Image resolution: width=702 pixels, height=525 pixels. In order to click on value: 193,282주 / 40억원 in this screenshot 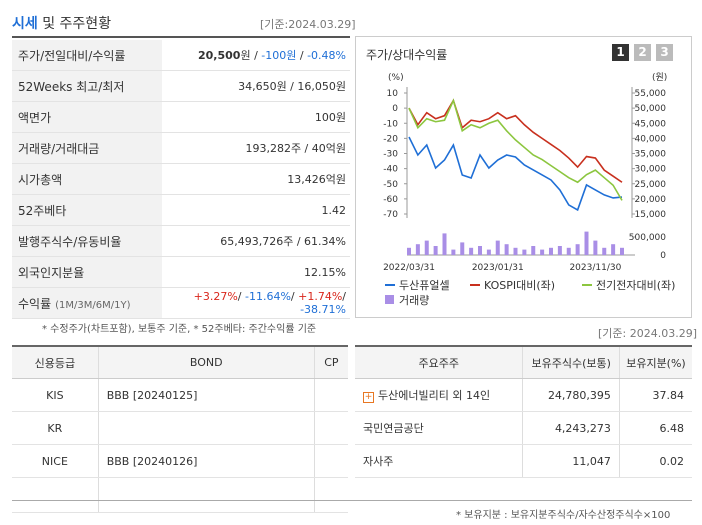, I will do `click(295, 148)`.